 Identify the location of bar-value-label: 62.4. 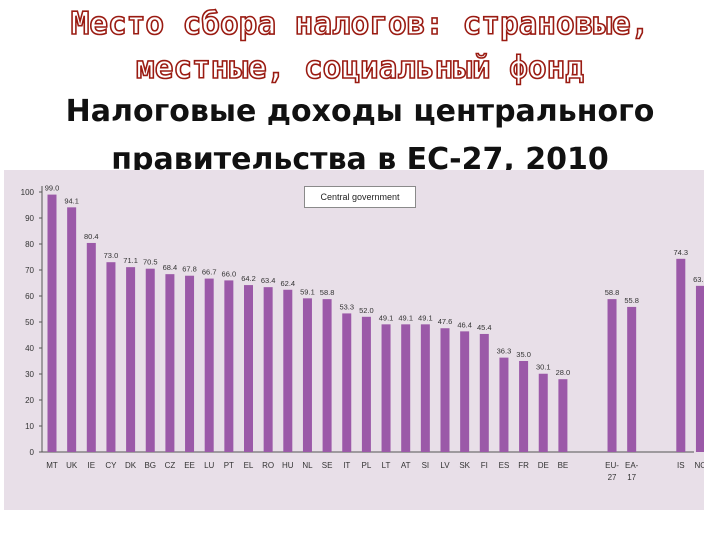
(287, 283).